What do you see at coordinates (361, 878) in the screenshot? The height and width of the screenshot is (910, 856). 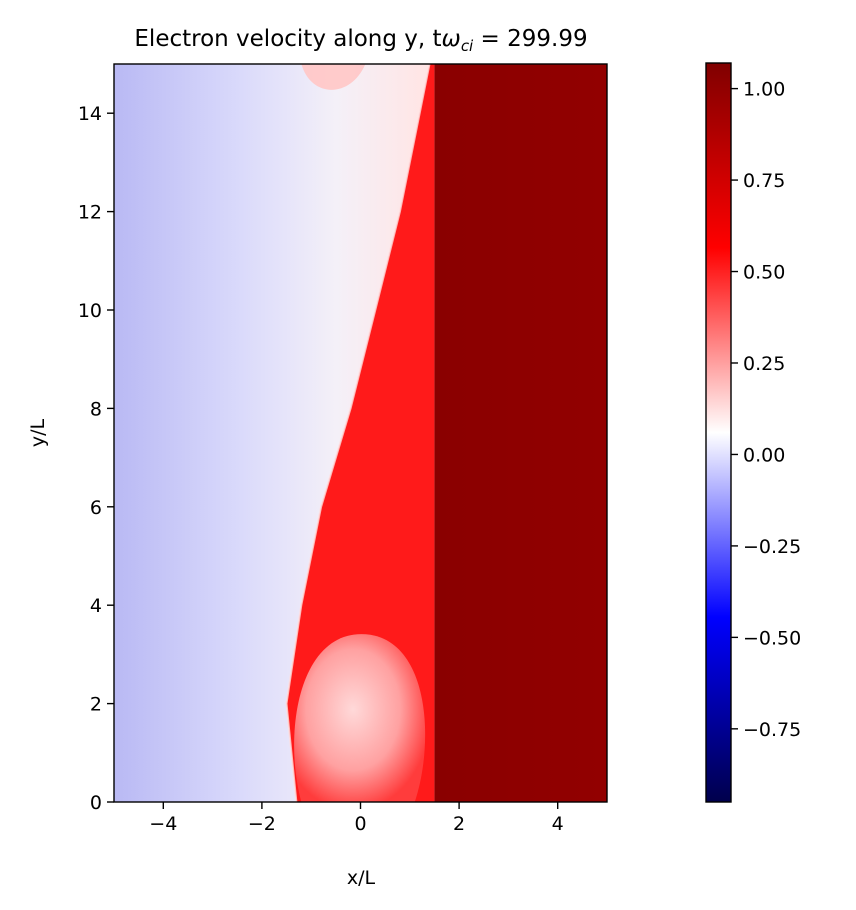 I see `x-axis-label: x/L` at bounding box center [361, 878].